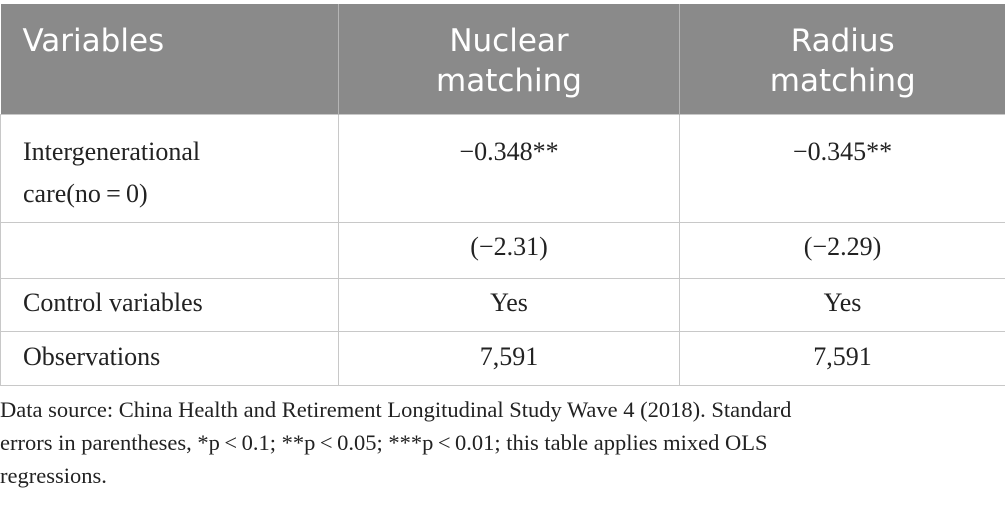 The height and width of the screenshot is (511, 1005). I want to click on footnote-line3: regressions., so click(53, 475).